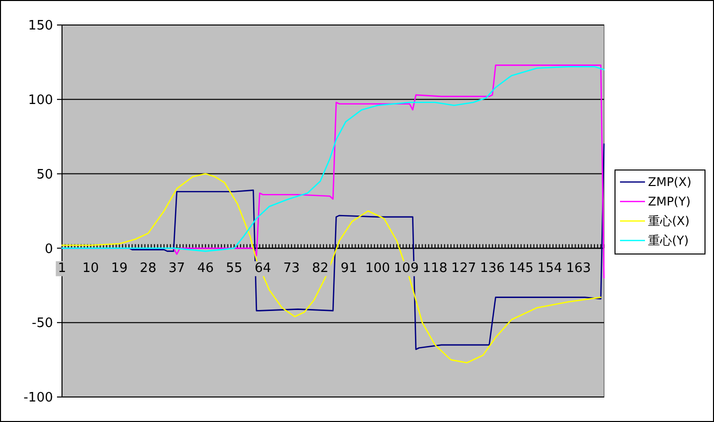 This screenshot has width=714, height=422. I want to click on x-tick-label: 28, so click(148, 268).